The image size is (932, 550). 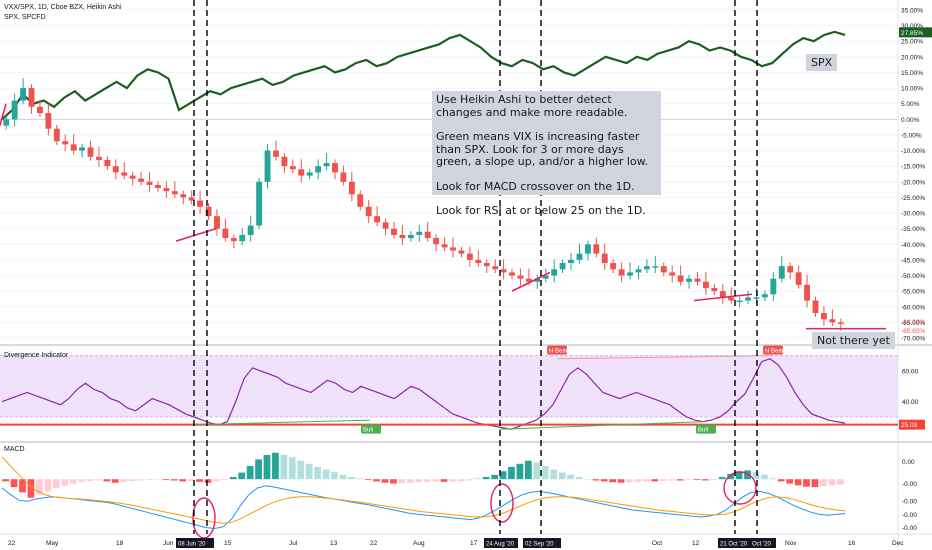 I want to click on y-tick-label: 30.00%, so click(x=912, y=26).